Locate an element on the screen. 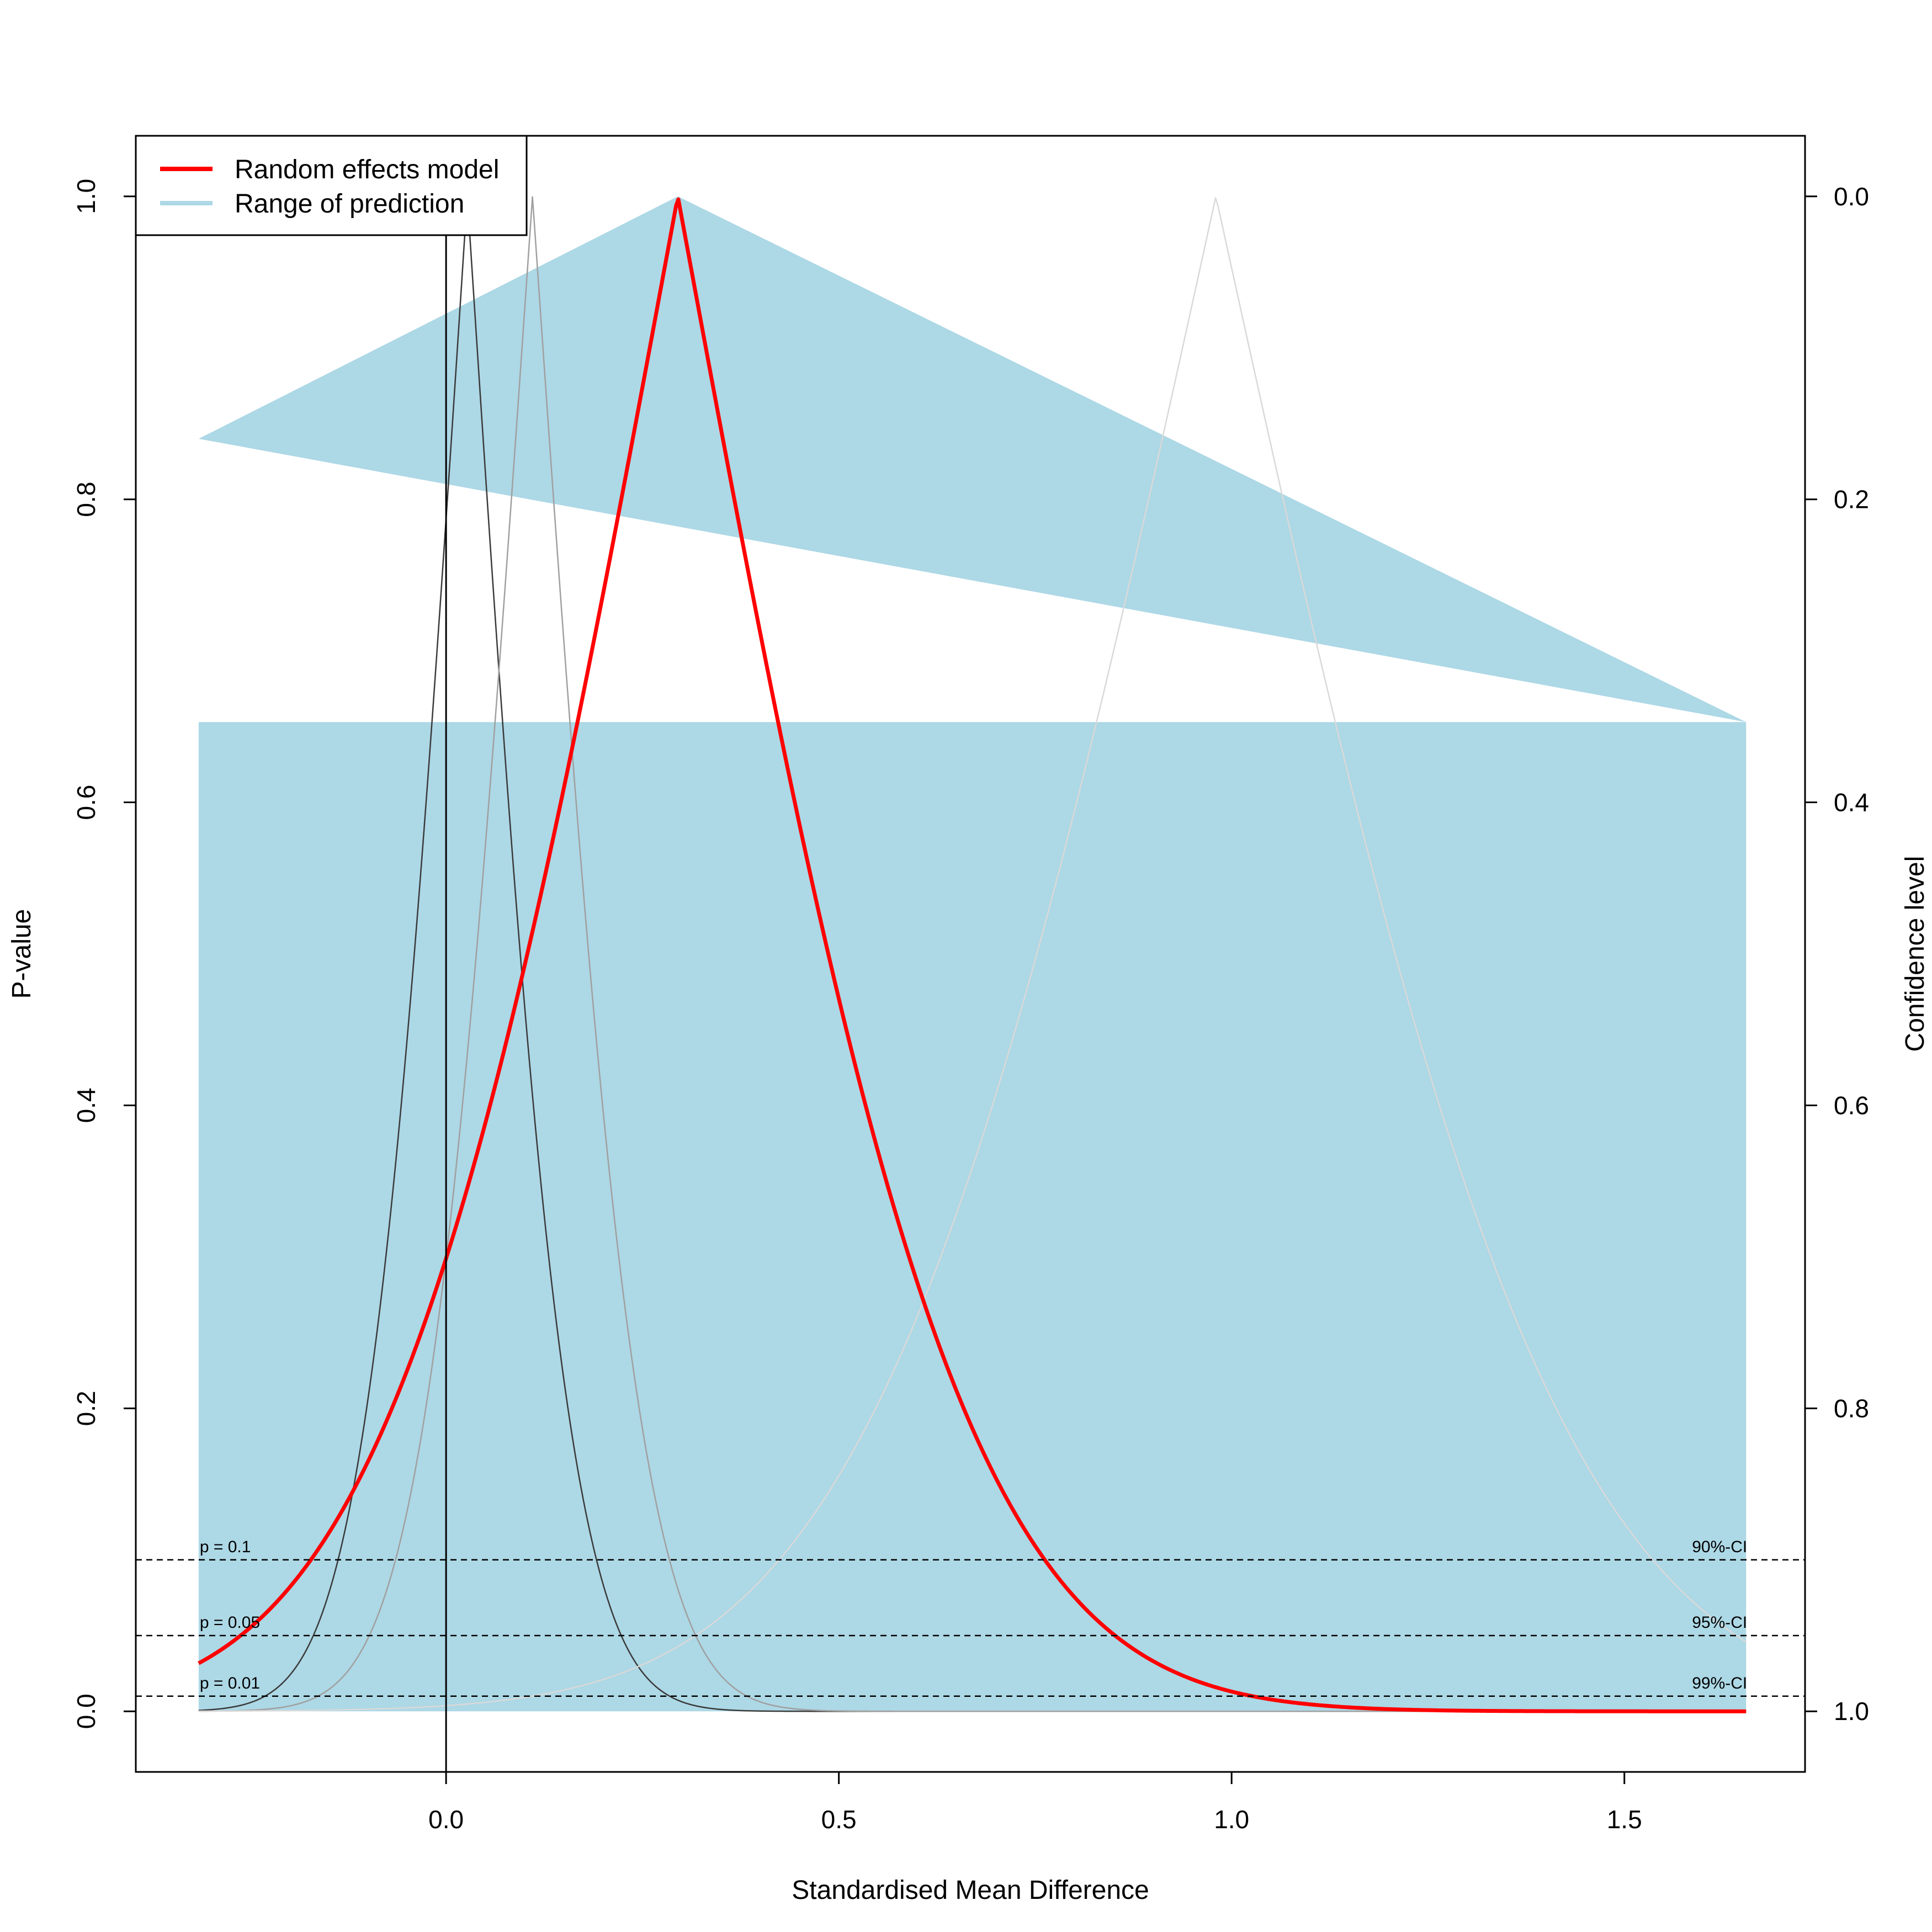 The width and height of the screenshot is (1932, 1932). right-axis-tick-label: 0.2 is located at coordinates (1852, 500).